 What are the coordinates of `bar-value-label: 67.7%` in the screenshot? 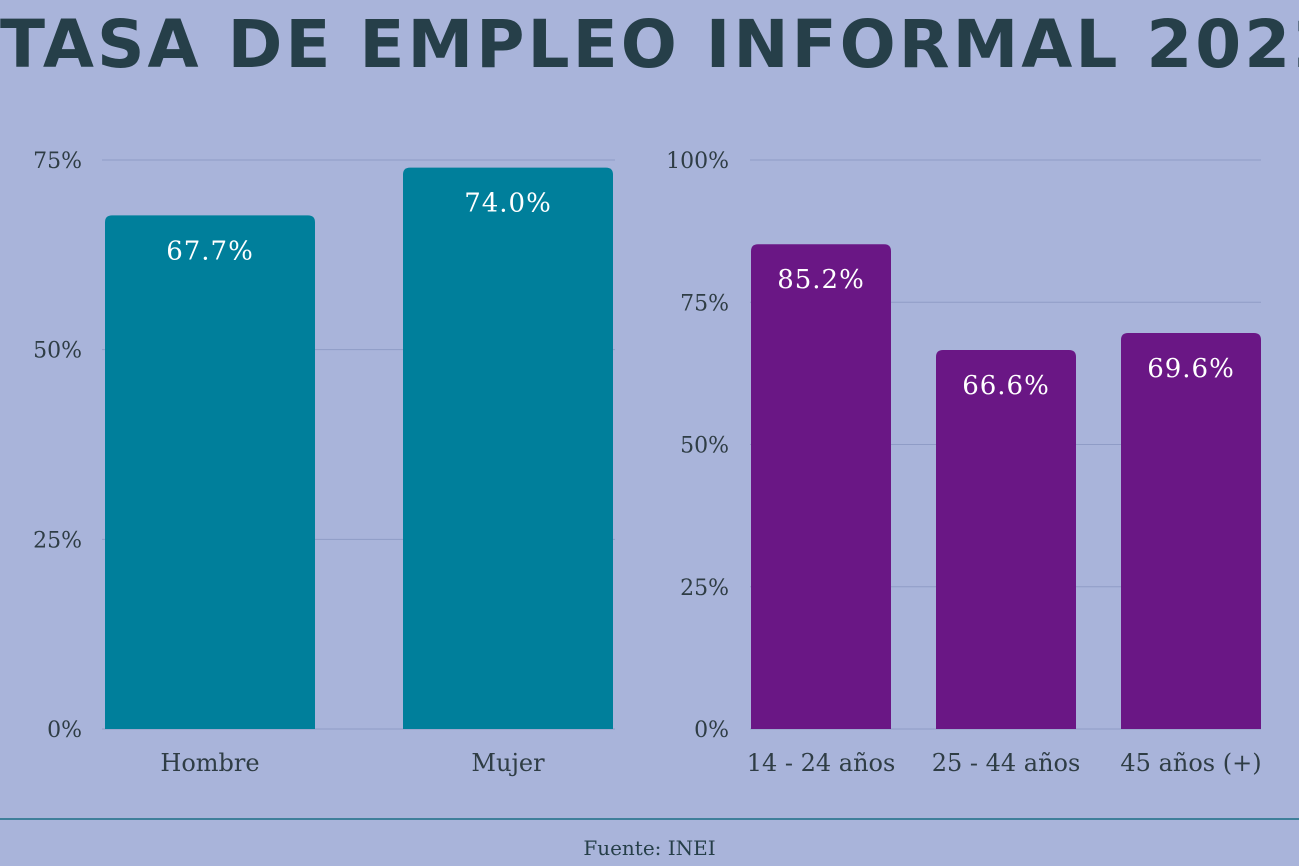 It's located at (210, 251).